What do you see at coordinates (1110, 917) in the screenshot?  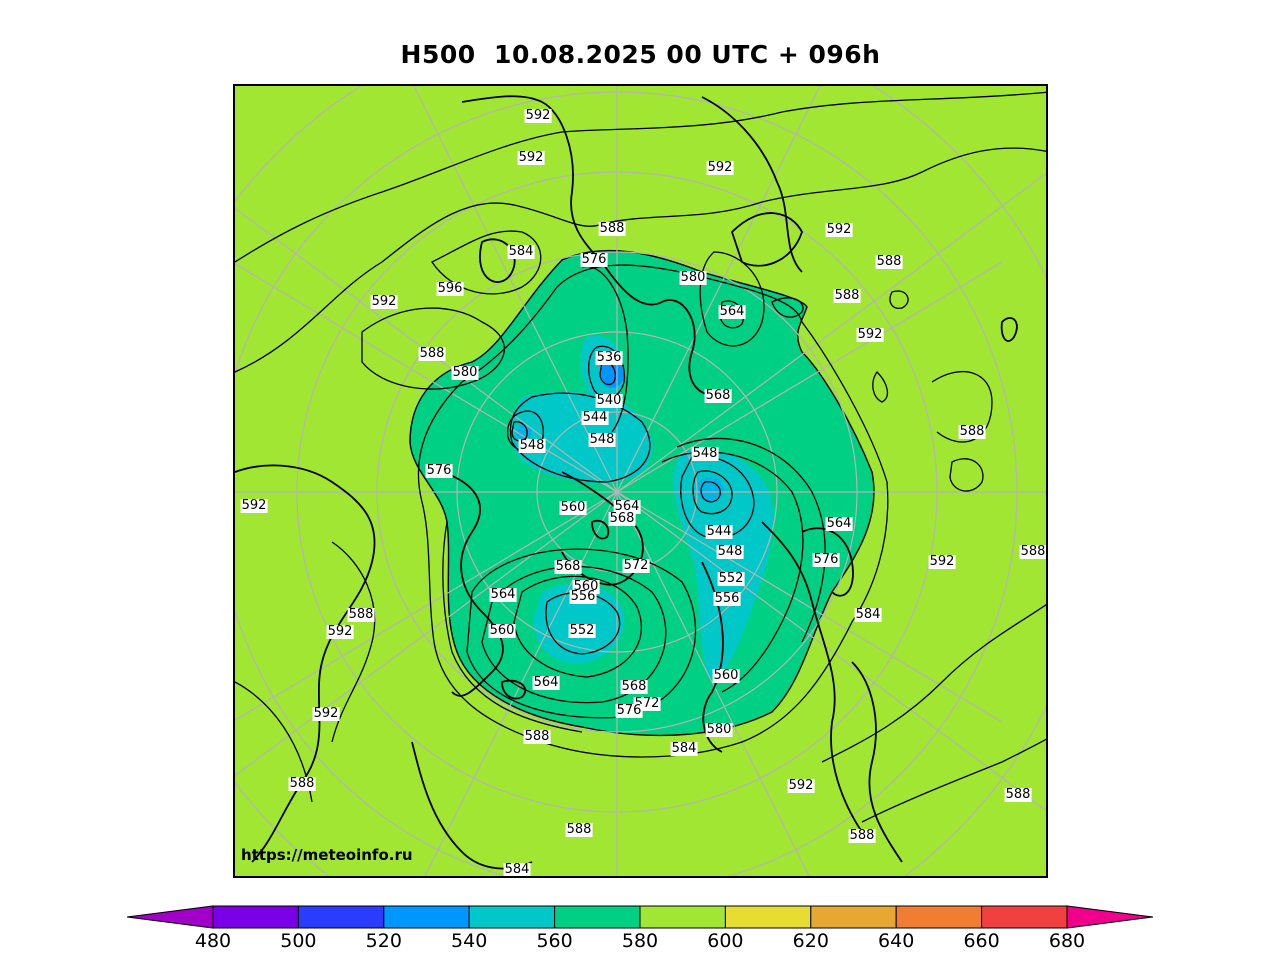 I see `colorbar-over-arrow` at bounding box center [1110, 917].